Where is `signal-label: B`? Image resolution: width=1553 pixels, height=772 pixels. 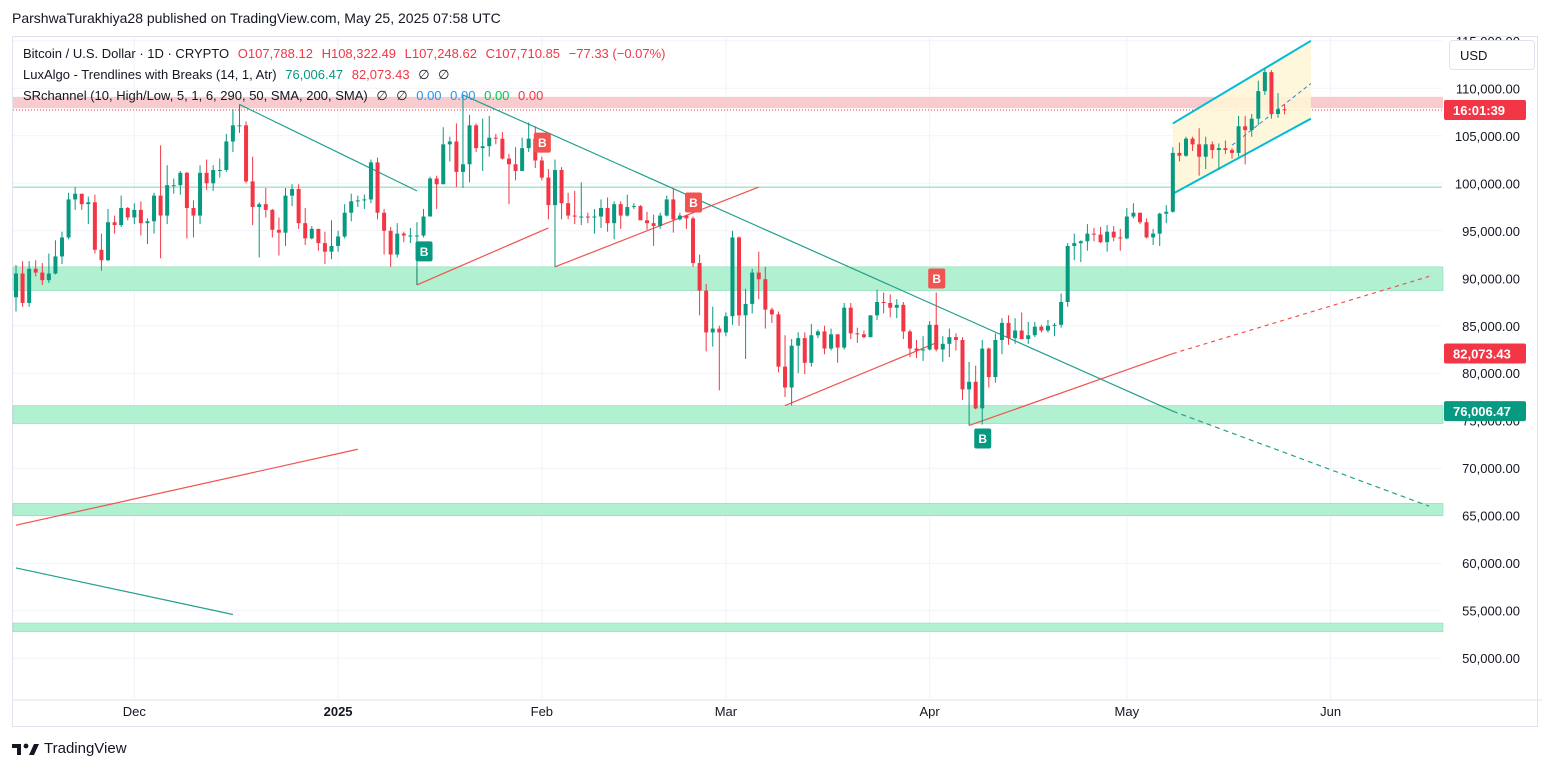 signal-label: B is located at coordinates (542, 143).